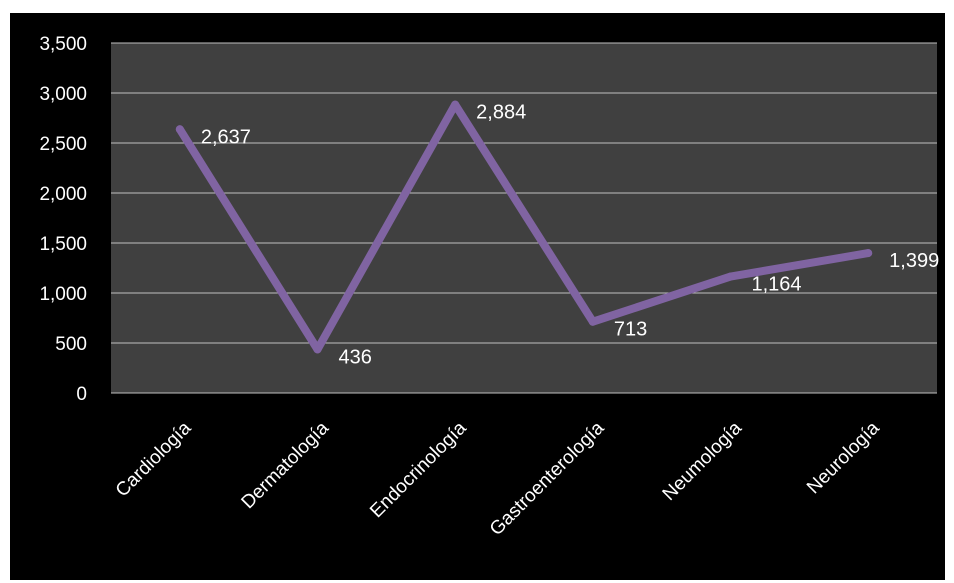 The width and height of the screenshot is (954, 583). What do you see at coordinates (418, 469) in the screenshot?
I see `x-category-label: Endocrinología` at bounding box center [418, 469].